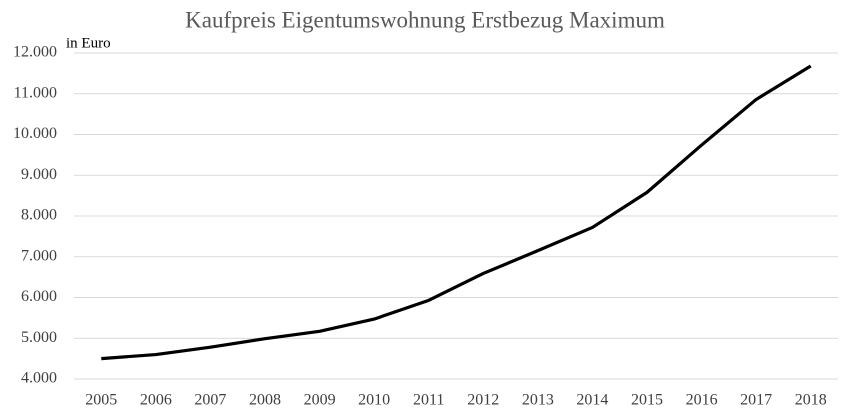  What do you see at coordinates (39, 296) in the screenshot?
I see `y-tick-label: 6.000` at bounding box center [39, 296].